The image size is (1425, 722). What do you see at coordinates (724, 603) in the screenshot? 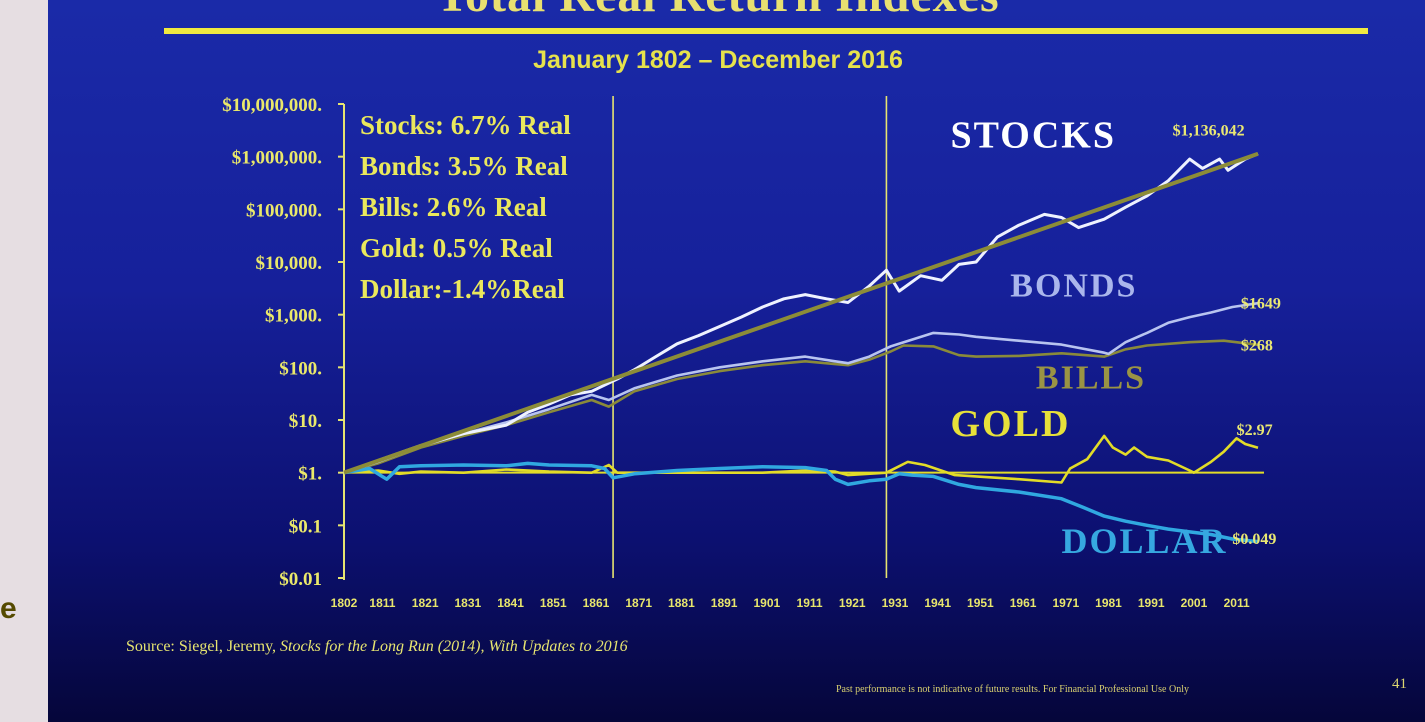
I see `x-tick-label: 1891` at bounding box center [724, 603].